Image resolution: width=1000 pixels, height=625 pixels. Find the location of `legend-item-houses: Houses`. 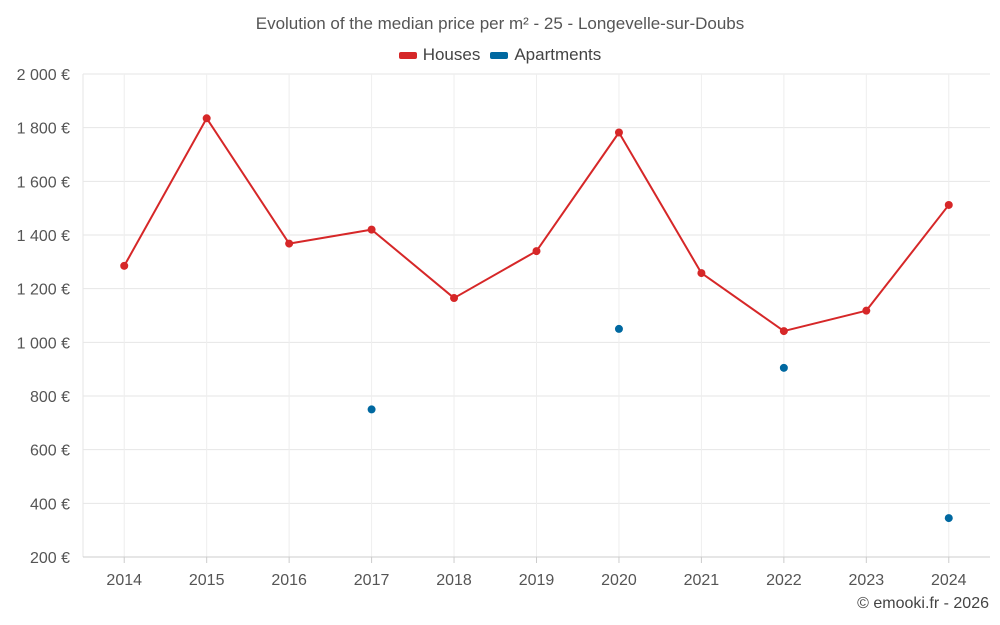

legend-item-houses: Houses is located at coordinates (439, 55).